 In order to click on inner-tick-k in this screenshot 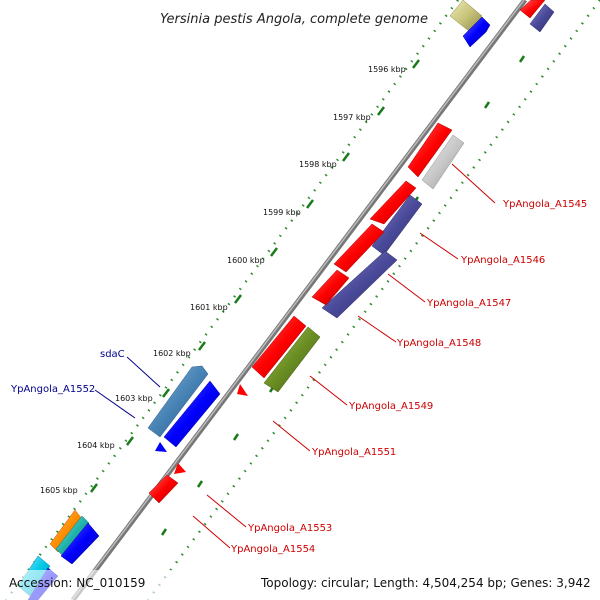, I will do `click(164, 532)`.